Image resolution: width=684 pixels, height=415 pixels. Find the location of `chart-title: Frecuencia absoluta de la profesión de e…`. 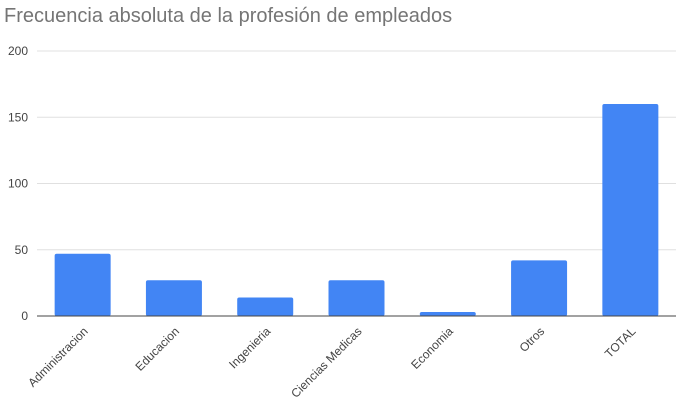

chart-title: Frecuencia absoluta de la profesión de e… is located at coordinates (228, 16).